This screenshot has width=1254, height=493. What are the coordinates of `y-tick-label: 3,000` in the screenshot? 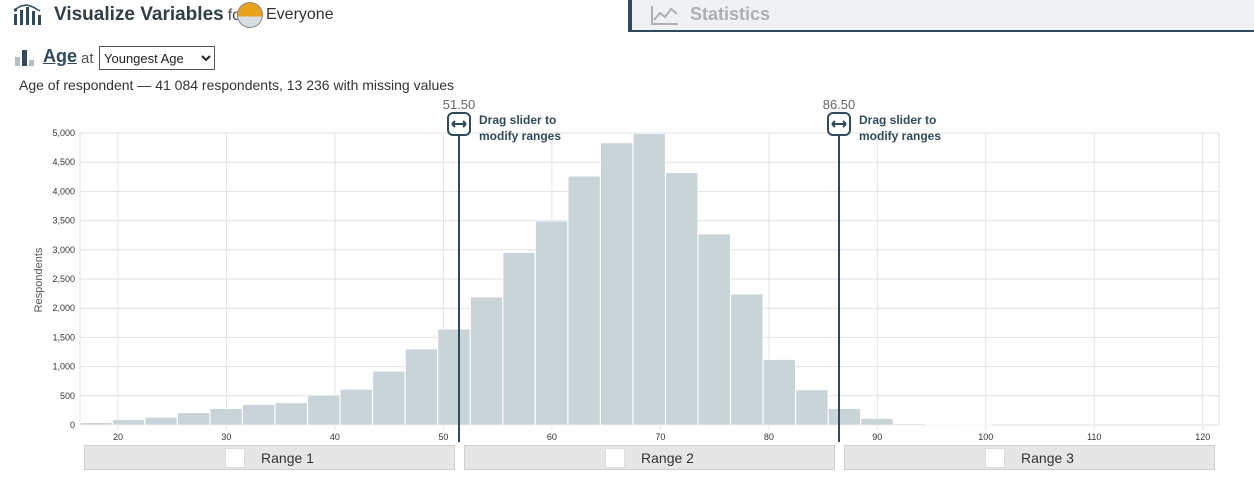 It's located at (63, 250).